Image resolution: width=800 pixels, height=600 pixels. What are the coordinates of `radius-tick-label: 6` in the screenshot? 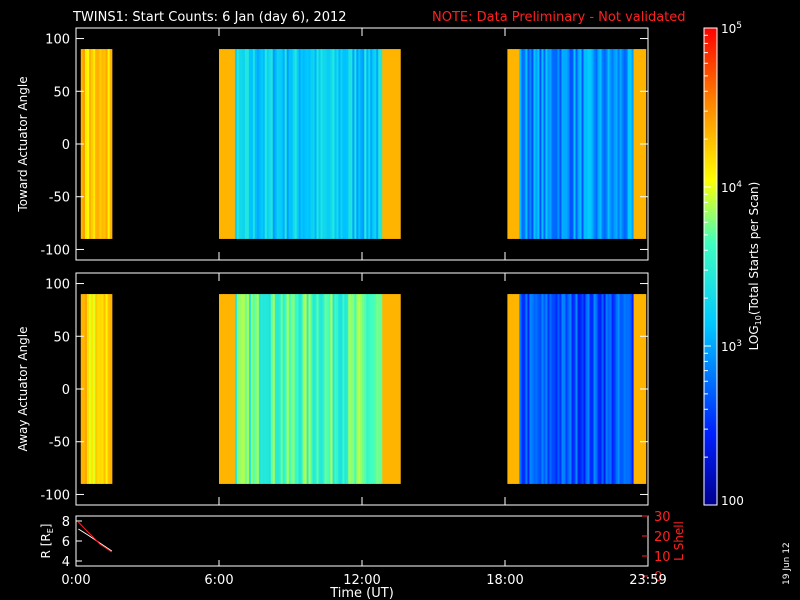 It's located at (66, 542).